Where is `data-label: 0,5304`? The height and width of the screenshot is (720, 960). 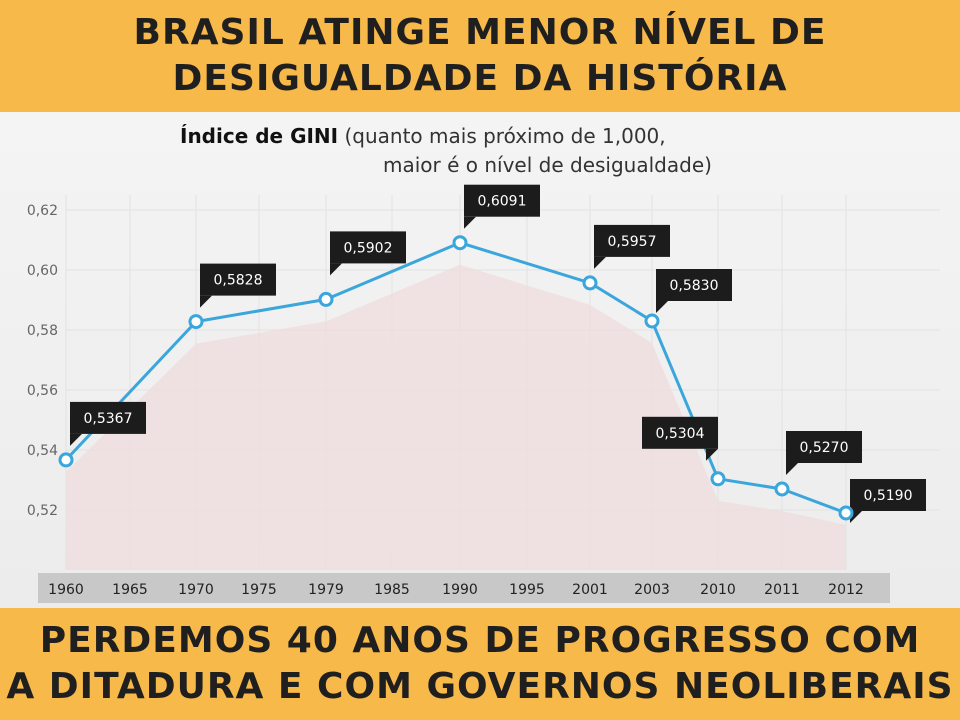 data-label: 0,5304 is located at coordinates (680, 434).